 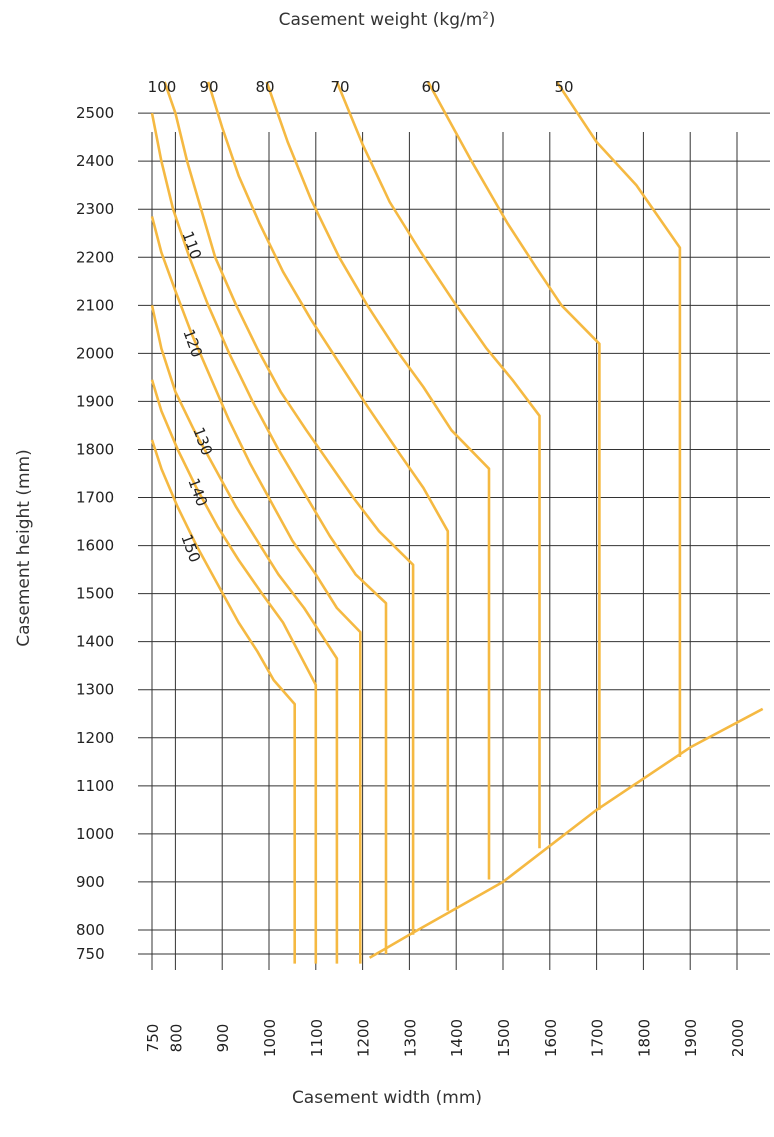 What do you see at coordinates (192, 343) in the screenshot?
I see `curve-weight-label: 120` at bounding box center [192, 343].